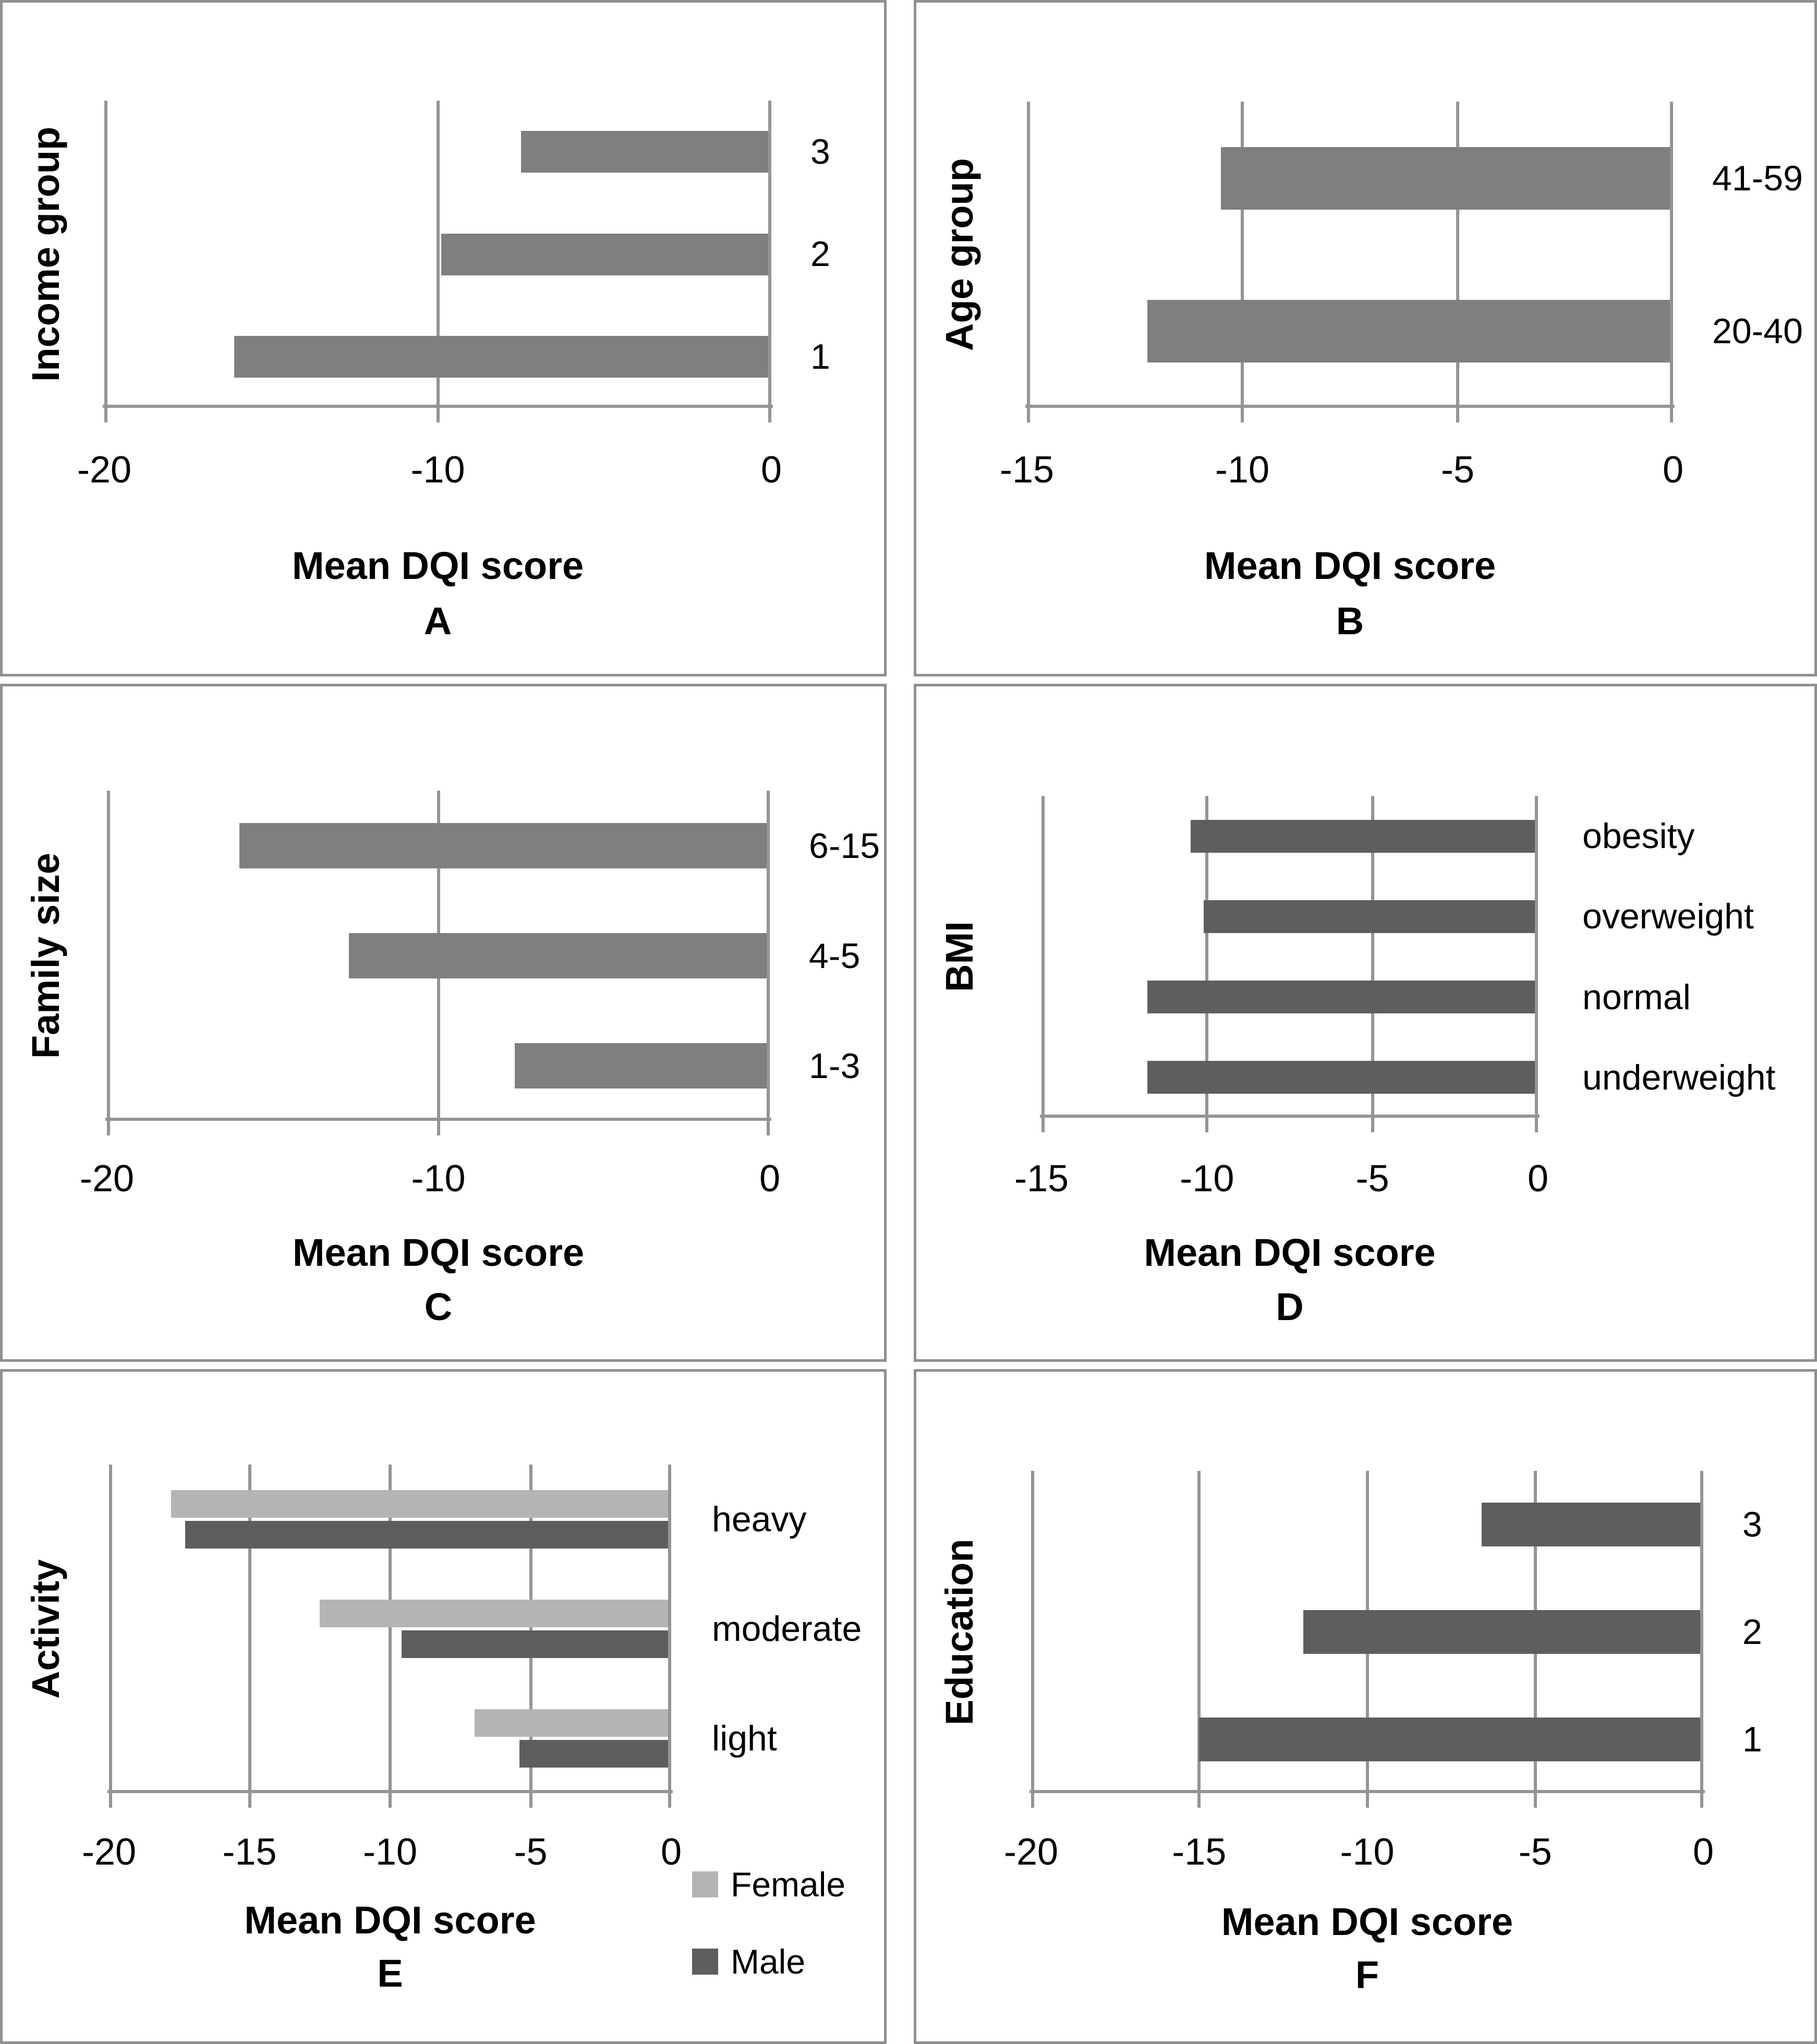 This screenshot has width=1817, height=2044. I want to click on y-axis-title: Activity, so click(45, 1629).